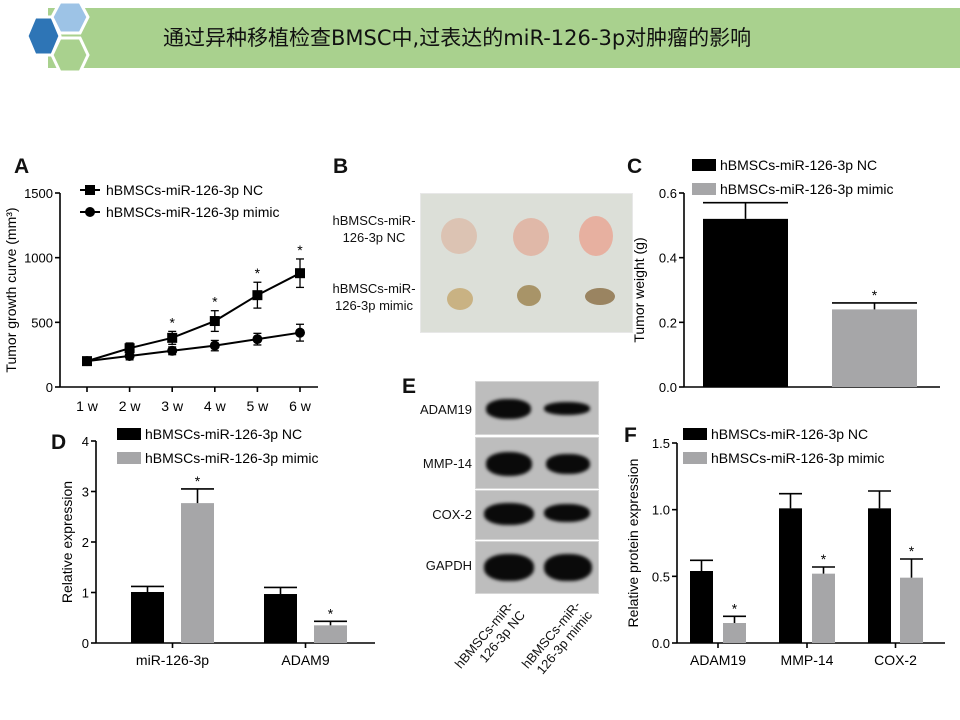 The height and width of the screenshot is (720, 960). What do you see at coordinates (668, 258) in the screenshot?
I see `y-tick-label: 0.4` at bounding box center [668, 258].